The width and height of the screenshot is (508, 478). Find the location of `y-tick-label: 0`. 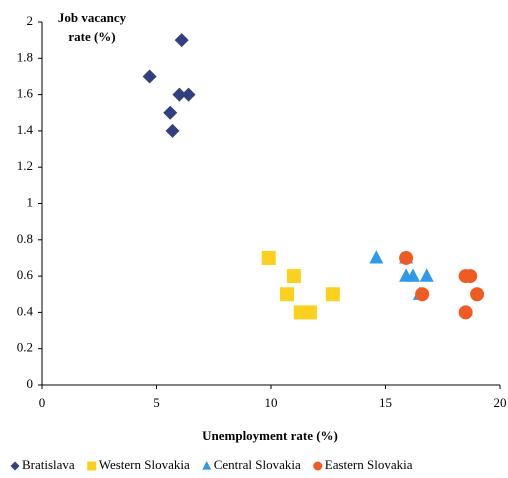

y-tick-label: 0 is located at coordinates (30, 383).